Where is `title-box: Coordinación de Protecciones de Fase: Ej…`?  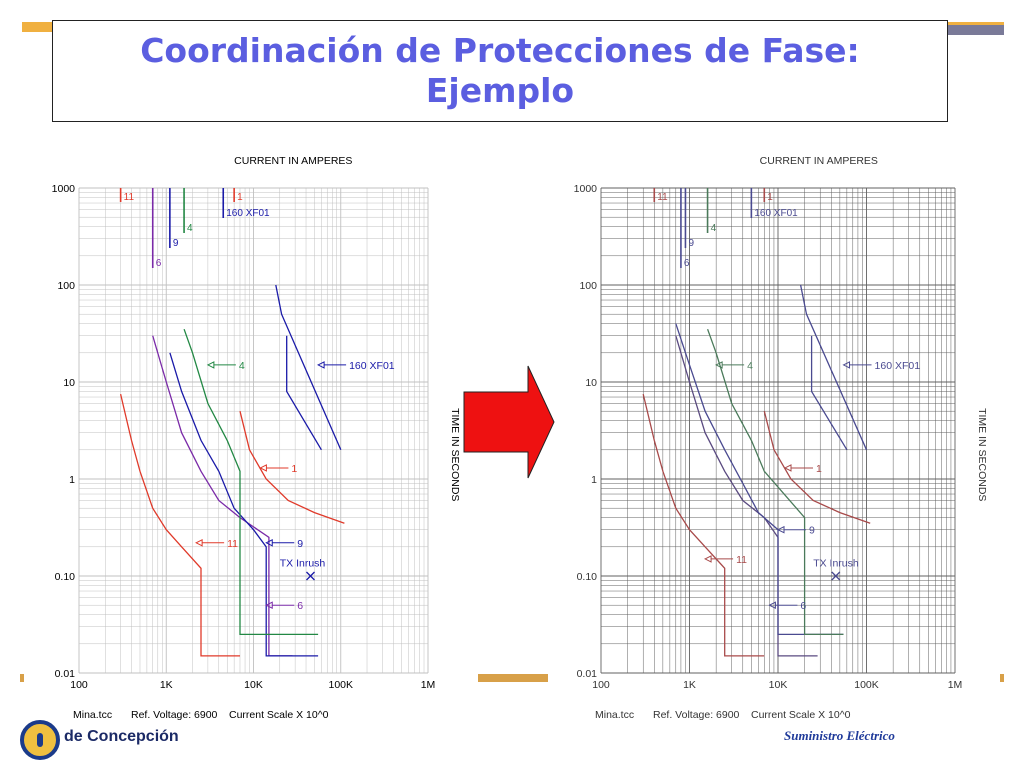 title-box: Coordinación de Protecciones de Fase: Ej… is located at coordinates (500, 71).